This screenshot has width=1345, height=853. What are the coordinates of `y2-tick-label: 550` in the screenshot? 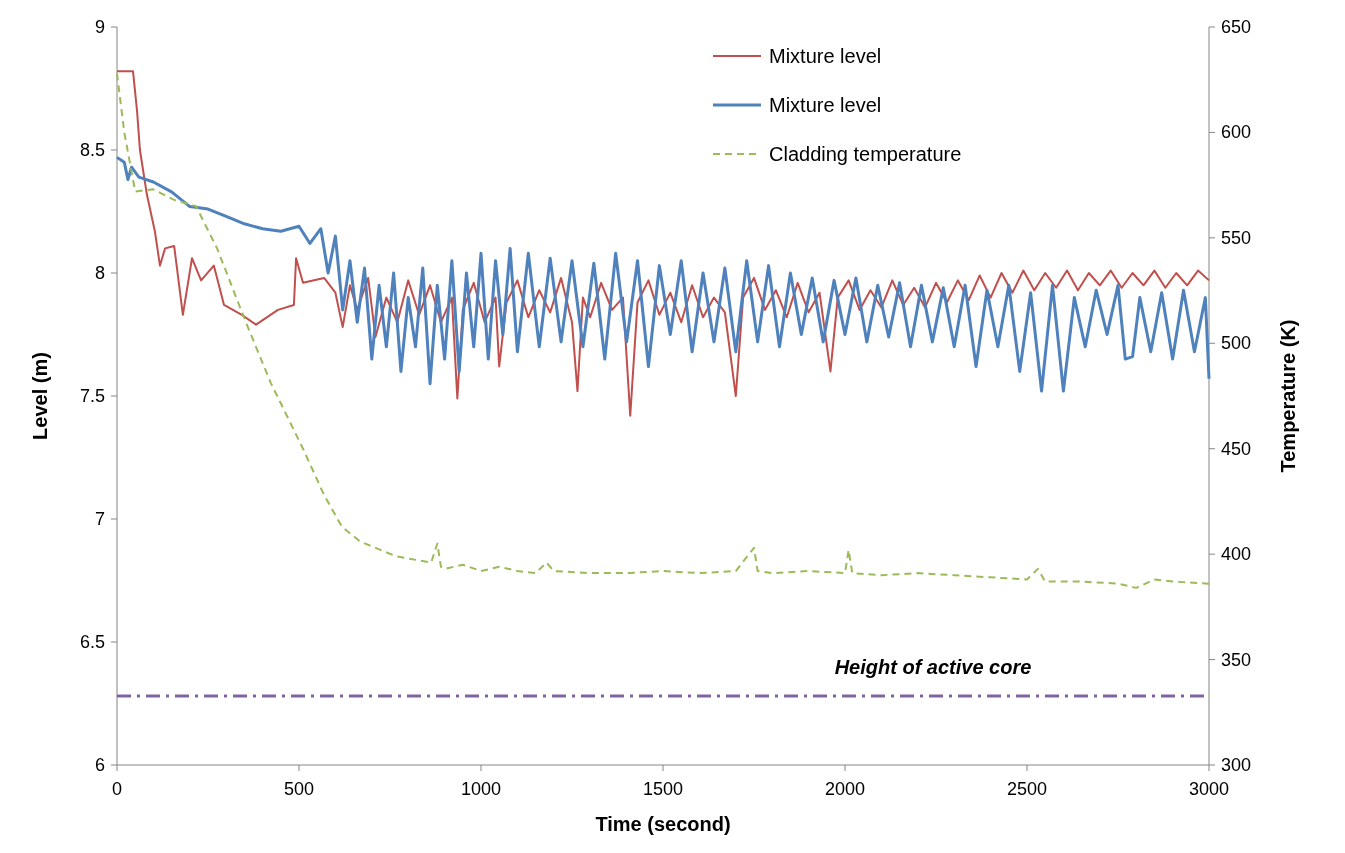 It's located at (1236, 237).